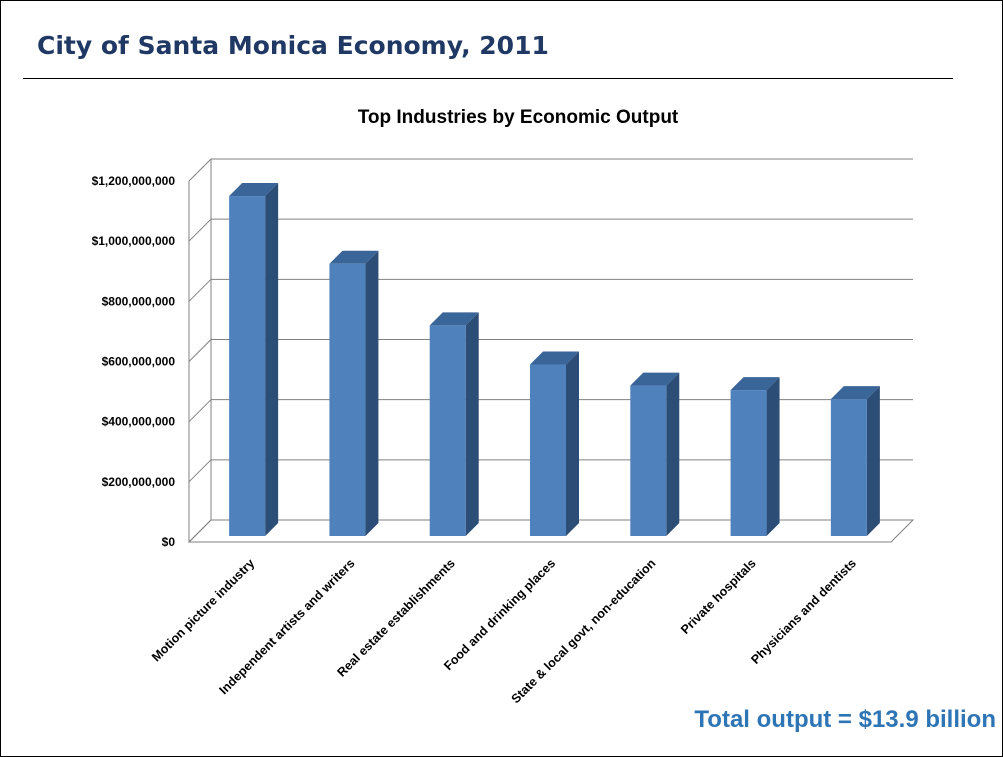 The image size is (1003, 757). Describe the element at coordinates (518, 117) in the screenshot. I see `chart-title: Top Industries by Economic Output` at that location.